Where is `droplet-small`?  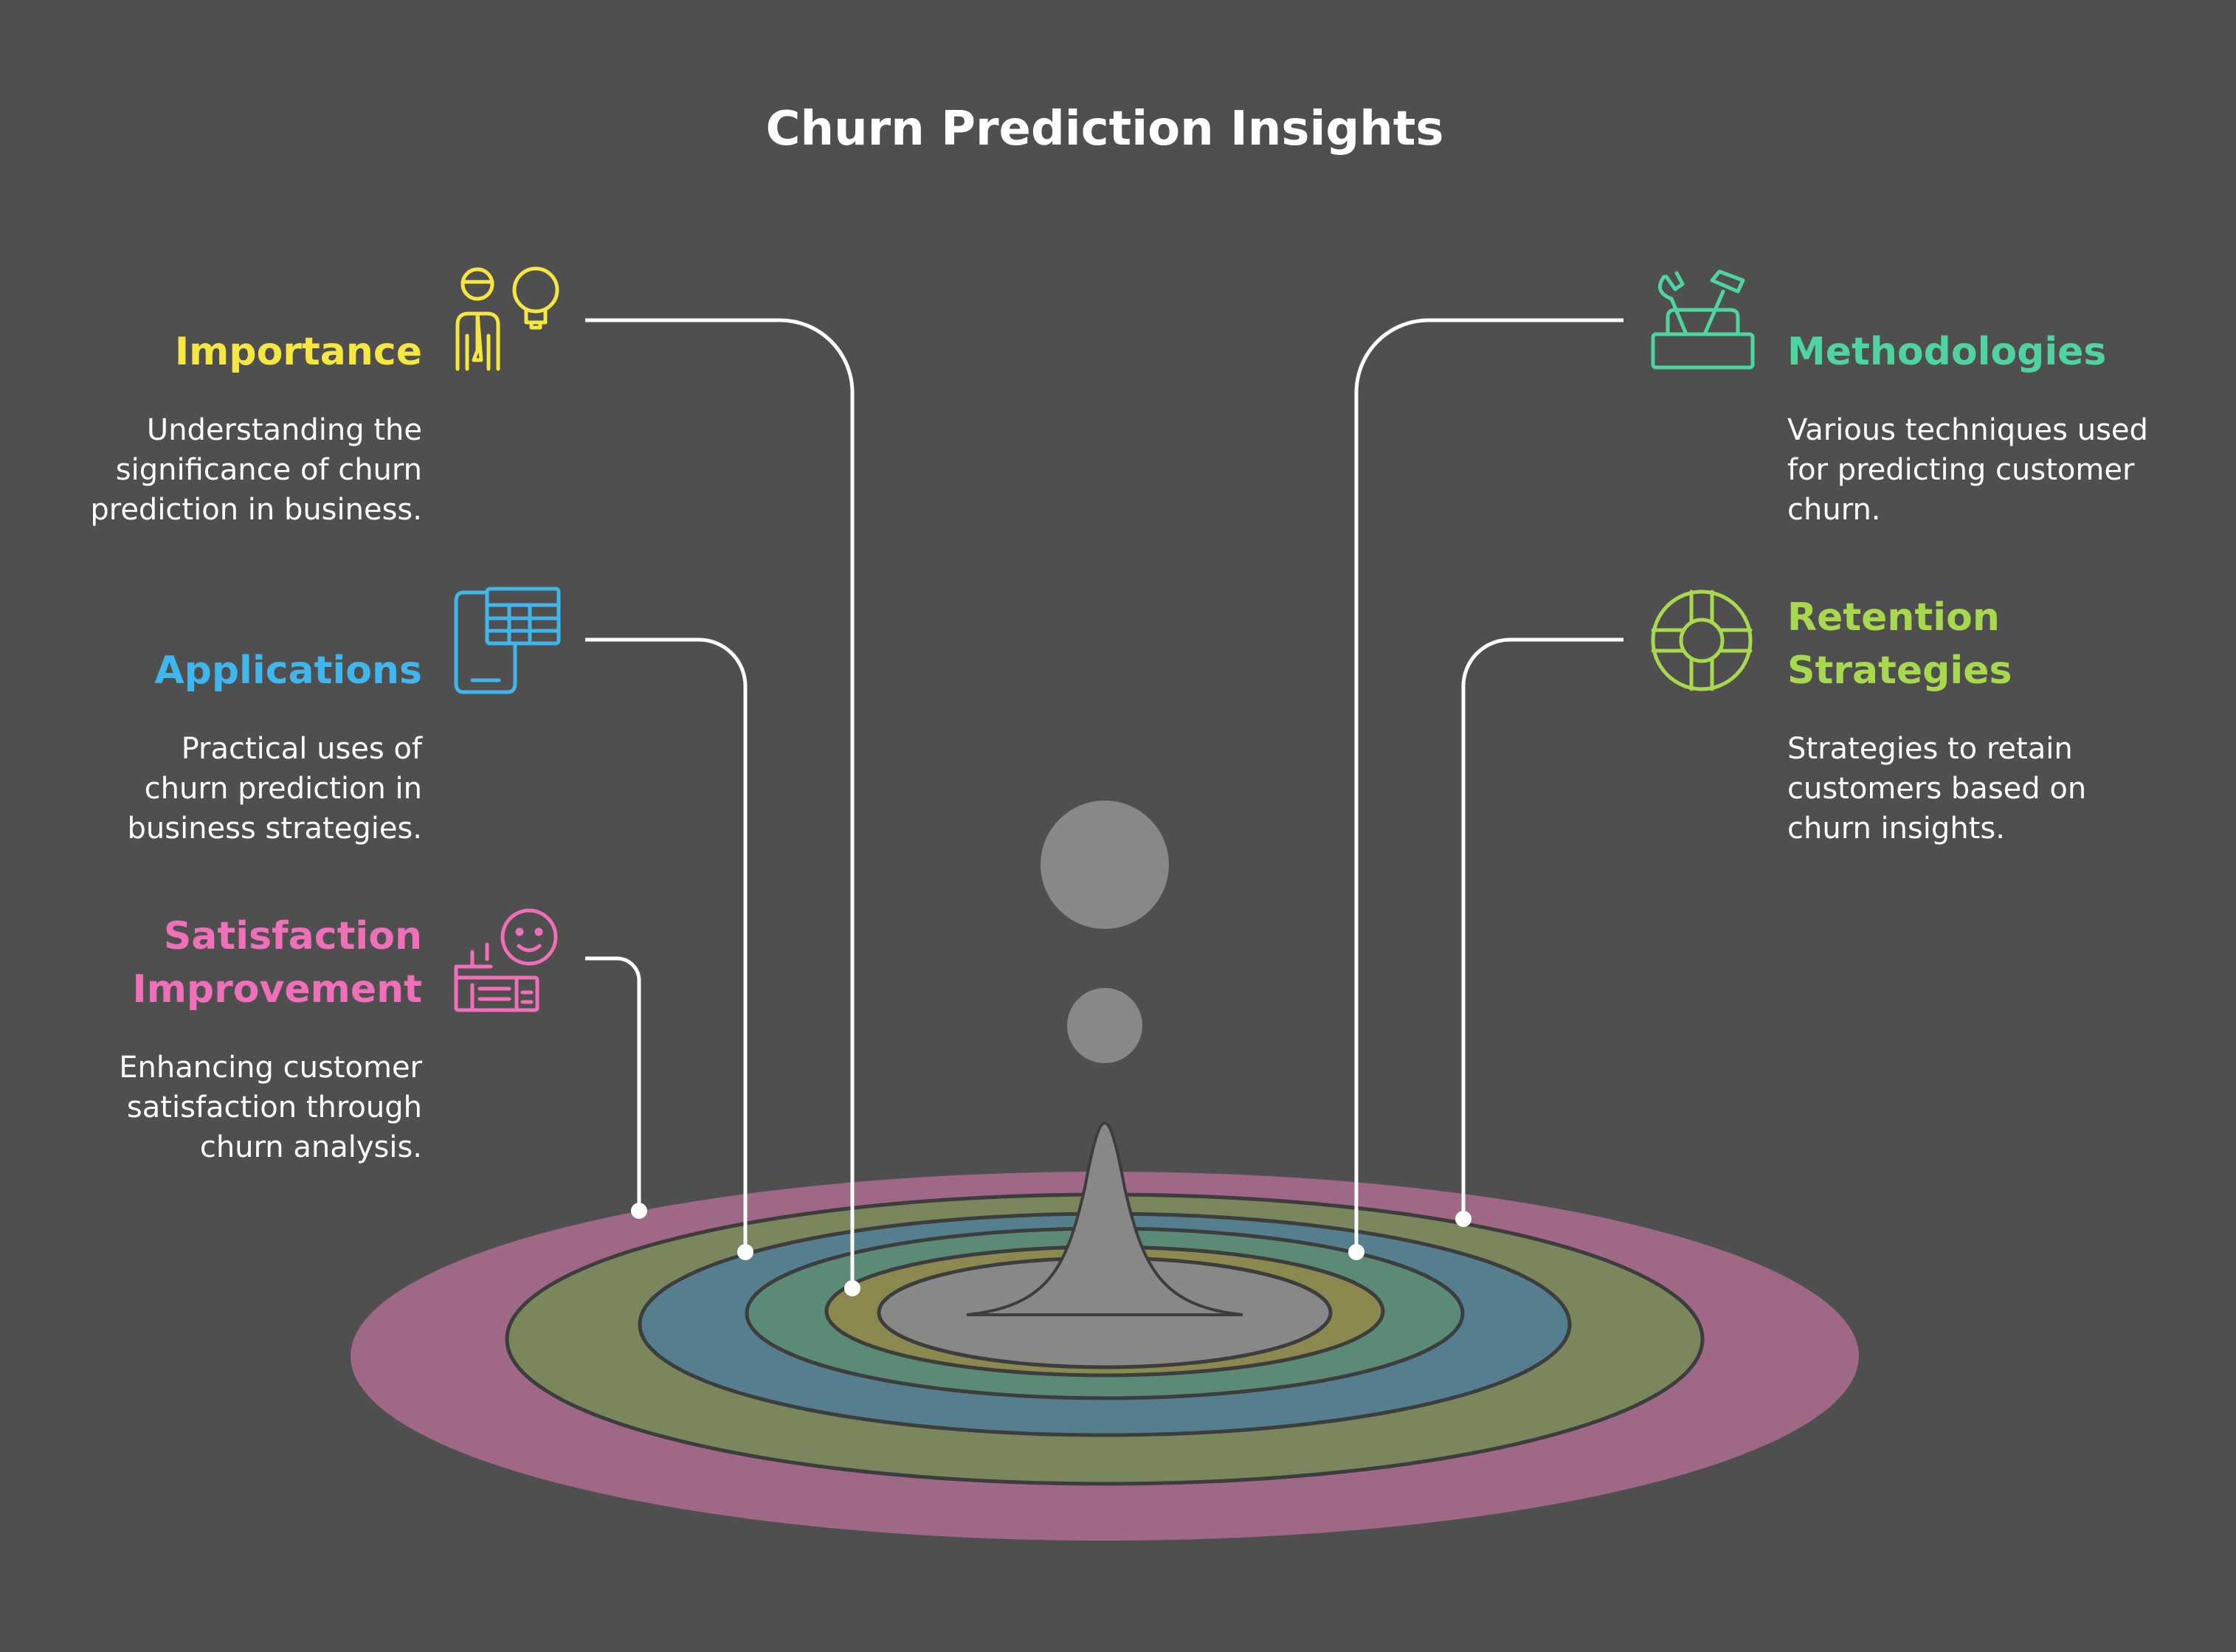
droplet-small is located at coordinates (1104, 1025).